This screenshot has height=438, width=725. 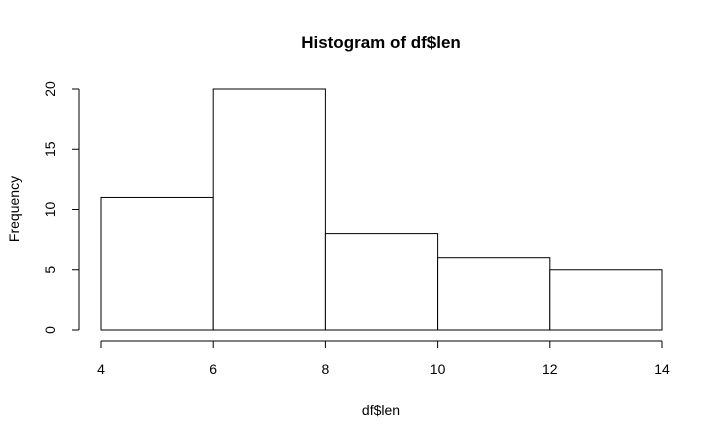 What do you see at coordinates (438, 369) in the screenshot?
I see `x-tick-label: 10` at bounding box center [438, 369].